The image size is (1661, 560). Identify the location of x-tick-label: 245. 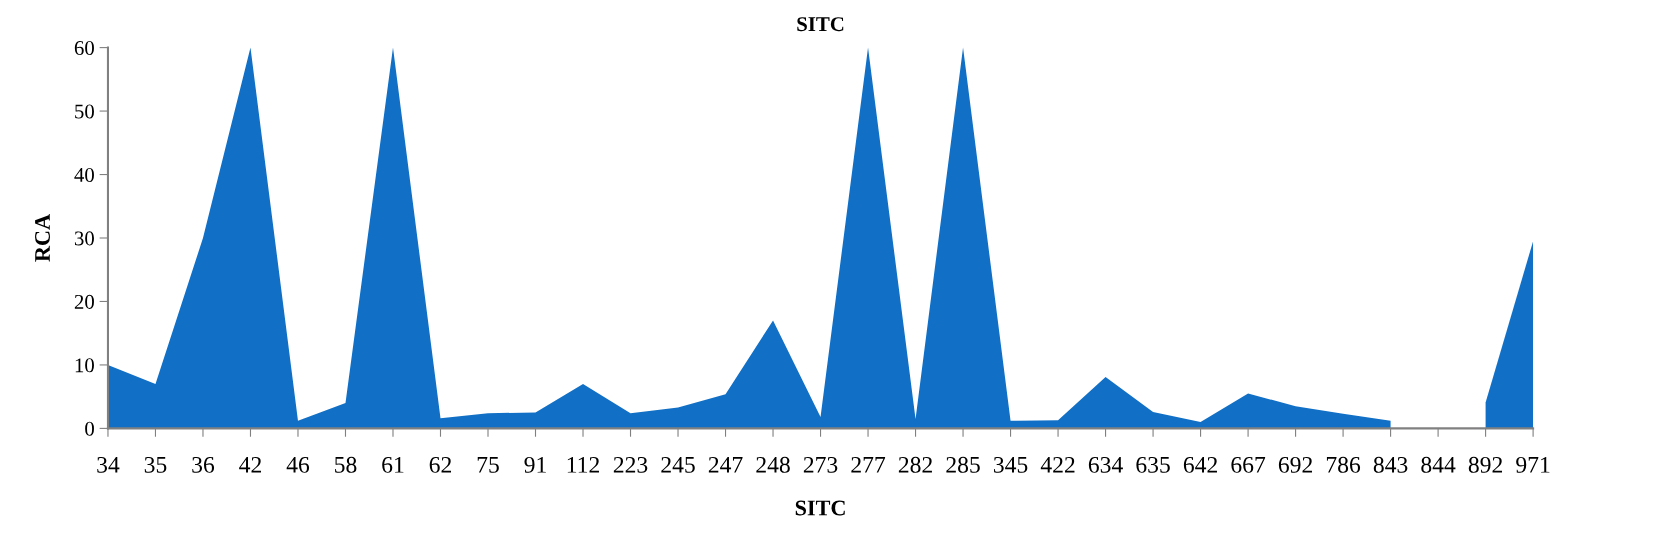
(678, 464).